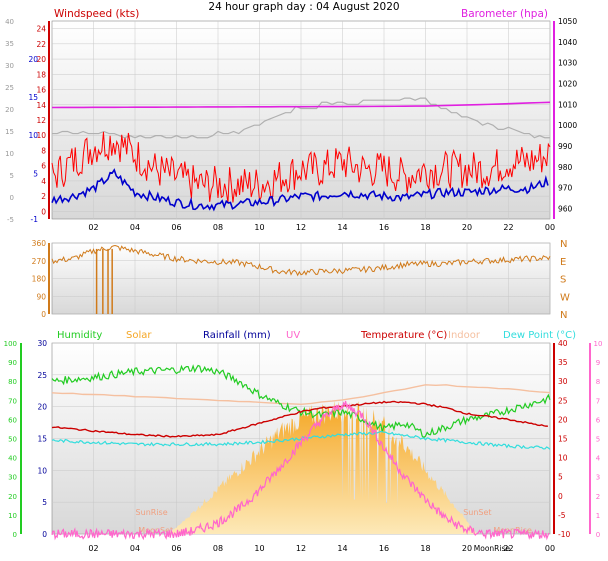 The image size is (608, 561). I want to click on temperature-y-tick-label: -5, so click(562, 515).